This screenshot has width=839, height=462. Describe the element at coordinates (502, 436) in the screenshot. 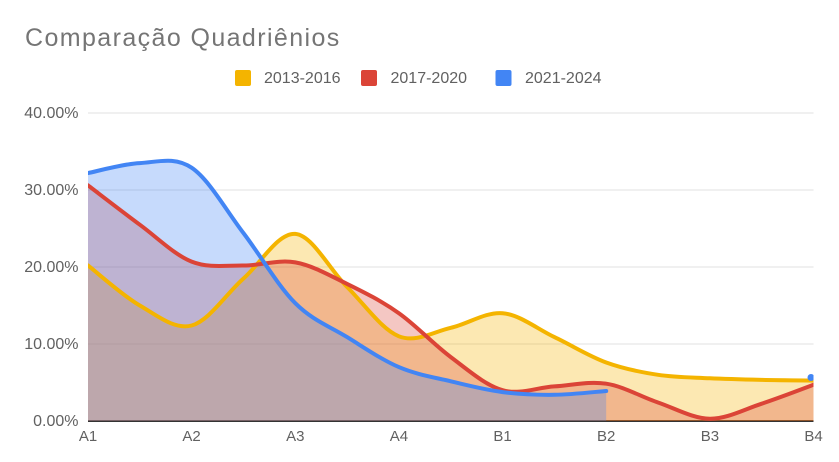

I see `svg-text: B1` at that location.